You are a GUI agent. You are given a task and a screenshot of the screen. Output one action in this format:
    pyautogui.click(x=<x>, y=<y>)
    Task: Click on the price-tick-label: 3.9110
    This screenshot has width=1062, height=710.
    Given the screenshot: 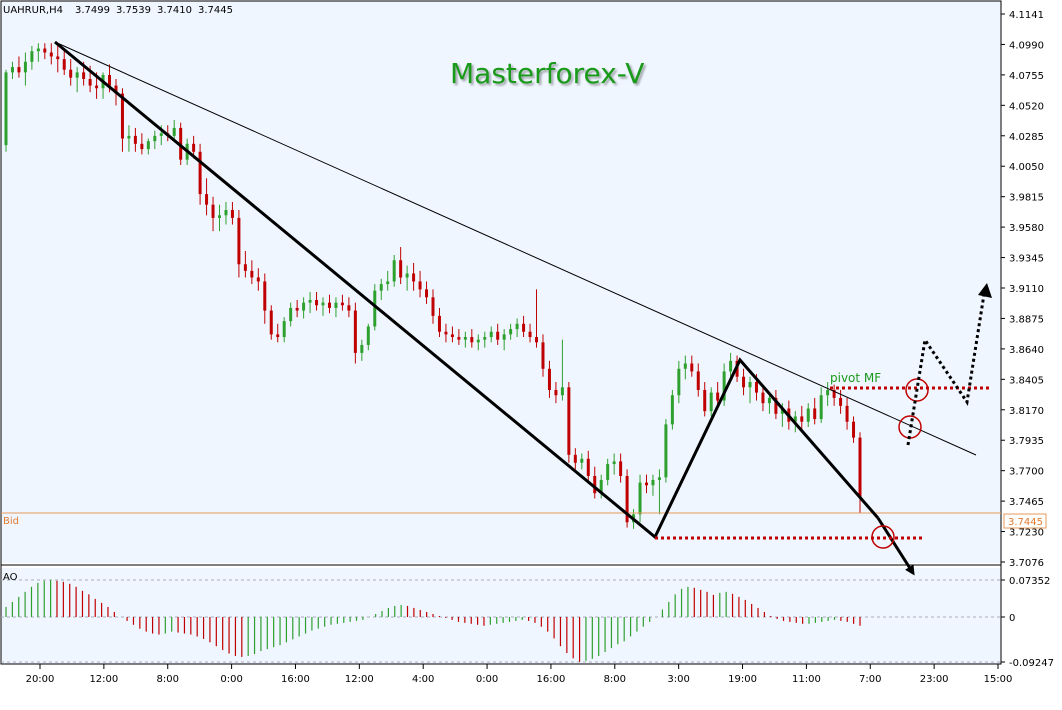 What is the action you would take?
    pyautogui.click(x=1026, y=289)
    